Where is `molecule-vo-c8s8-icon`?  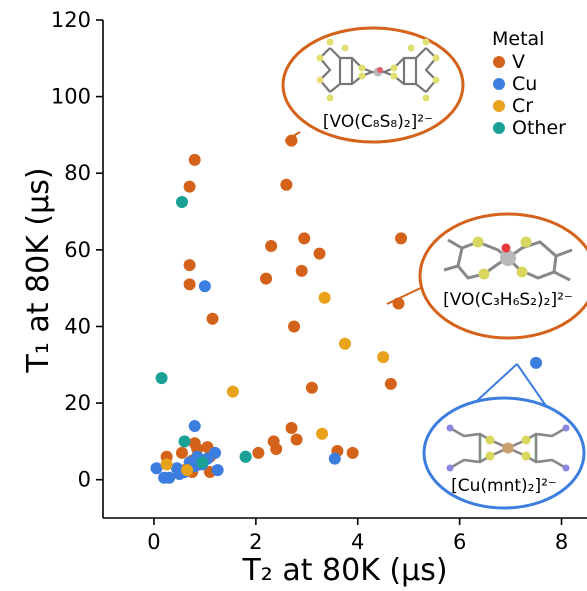
molecule-vo-c8s8-icon is located at coordinates (378, 70).